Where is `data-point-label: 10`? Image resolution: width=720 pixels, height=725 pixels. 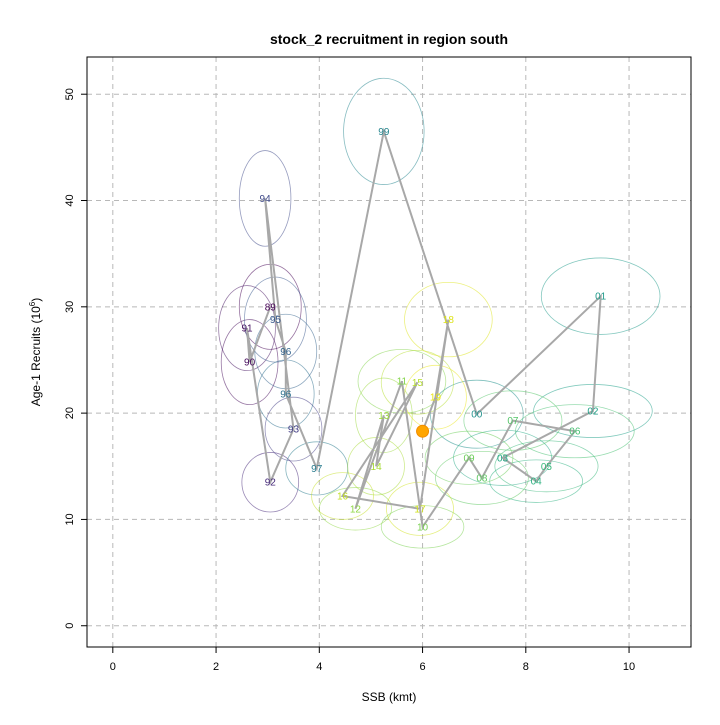
data-point-label: 10 is located at coordinates (423, 527).